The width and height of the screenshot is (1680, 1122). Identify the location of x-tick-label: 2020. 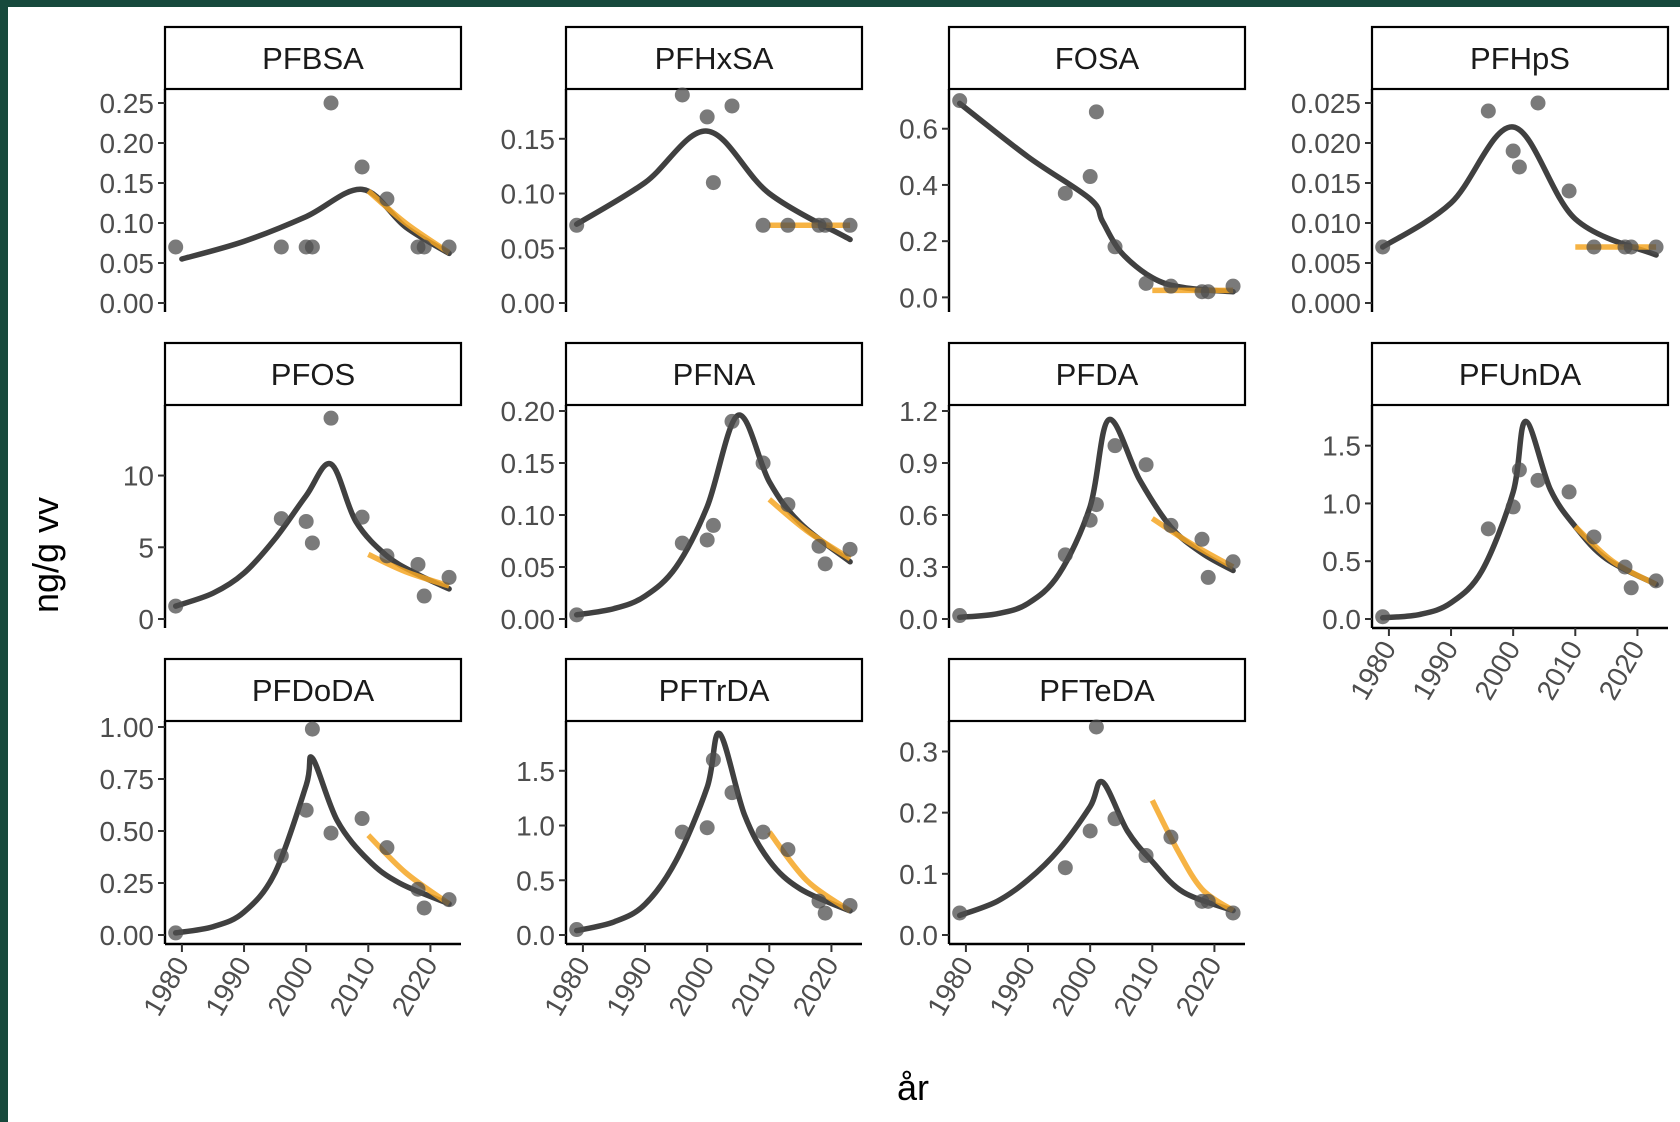
(1199, 986).